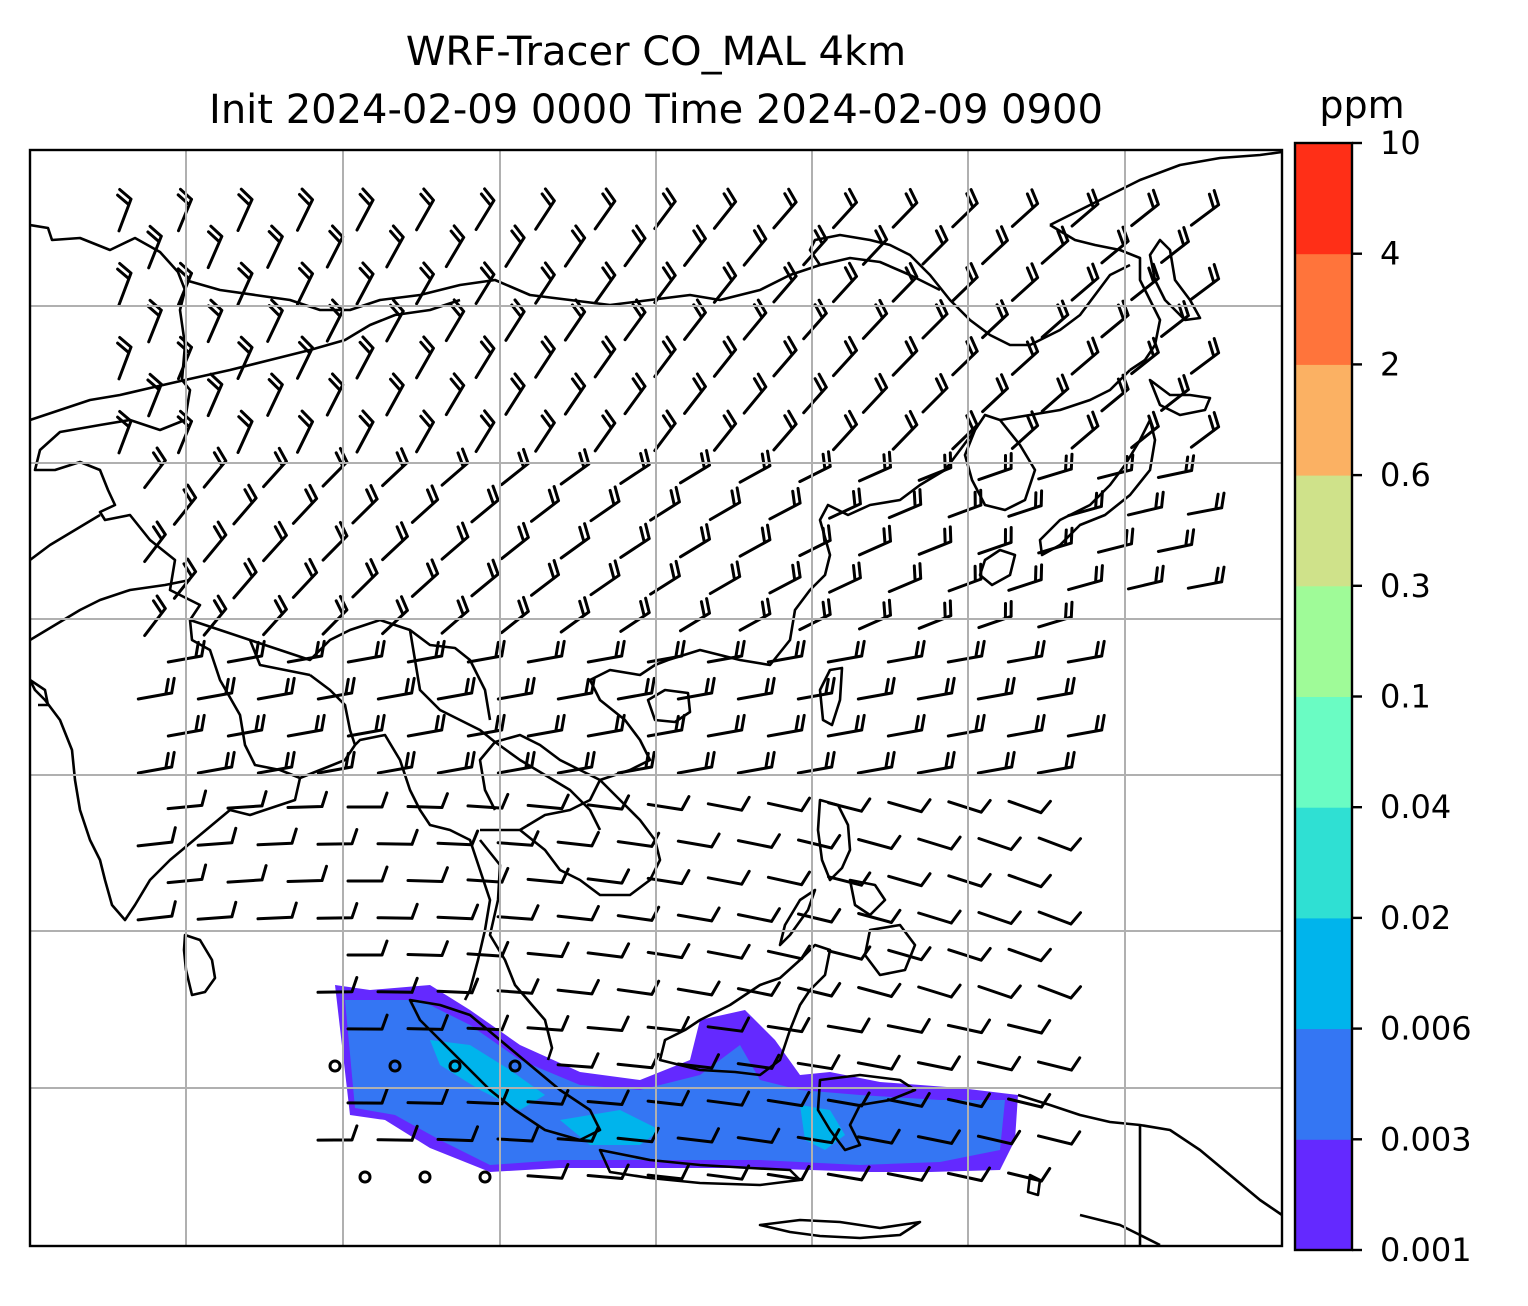 The image size is (1528, 1306). What do you see at coordinates (279, 658) in the screenshot?
I see `border-nepal` at bounding box center [279, 658].